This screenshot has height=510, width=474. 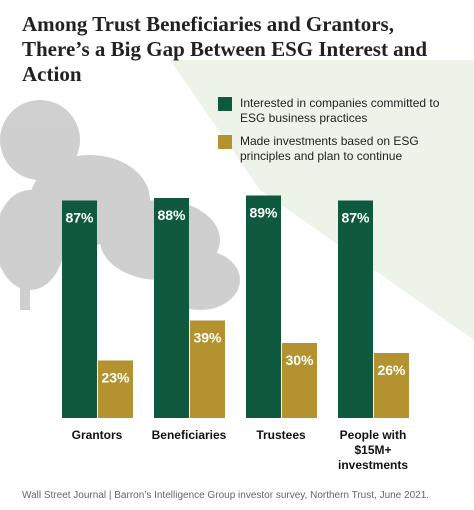 What do you see at coordinates (189, 435) in the screenshot?
I see `x-tick-label: Beneficiaries` at bounding box center [189, 435].